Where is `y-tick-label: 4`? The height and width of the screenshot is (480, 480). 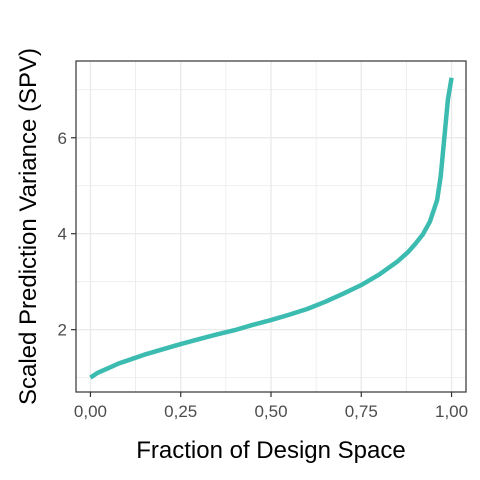
y-tick-label: 4 is located at coordinates (62, 234).